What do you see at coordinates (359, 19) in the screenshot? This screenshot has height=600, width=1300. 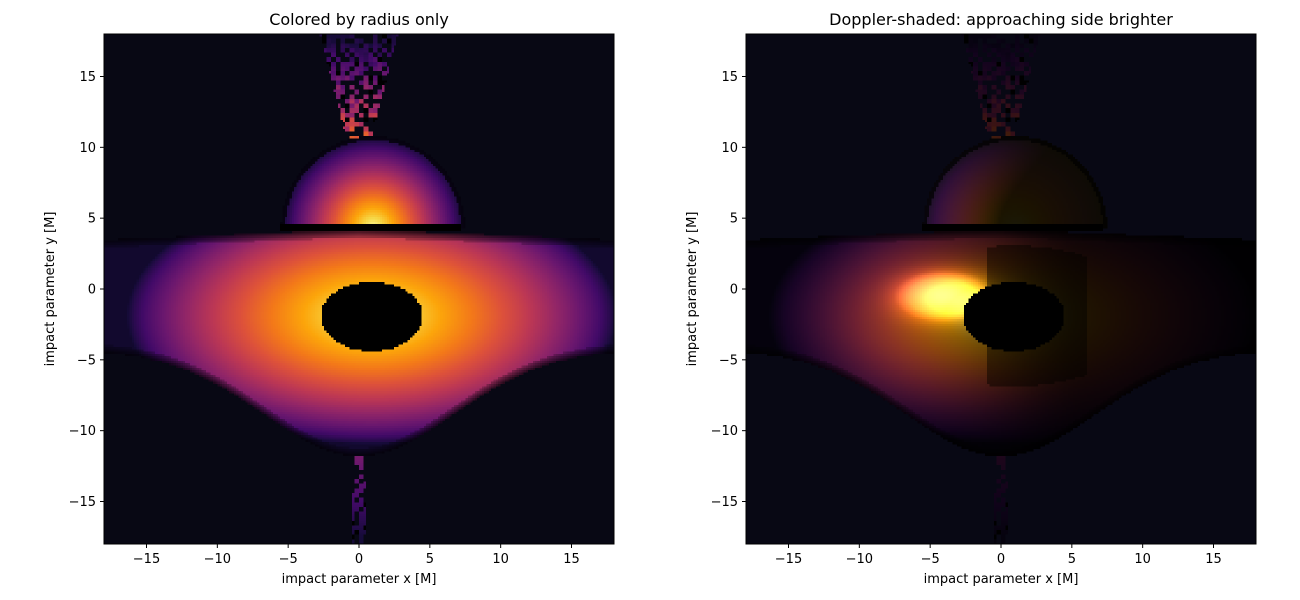 I see `chart-title: Colored by radius only` at bounding box center [359, 19].